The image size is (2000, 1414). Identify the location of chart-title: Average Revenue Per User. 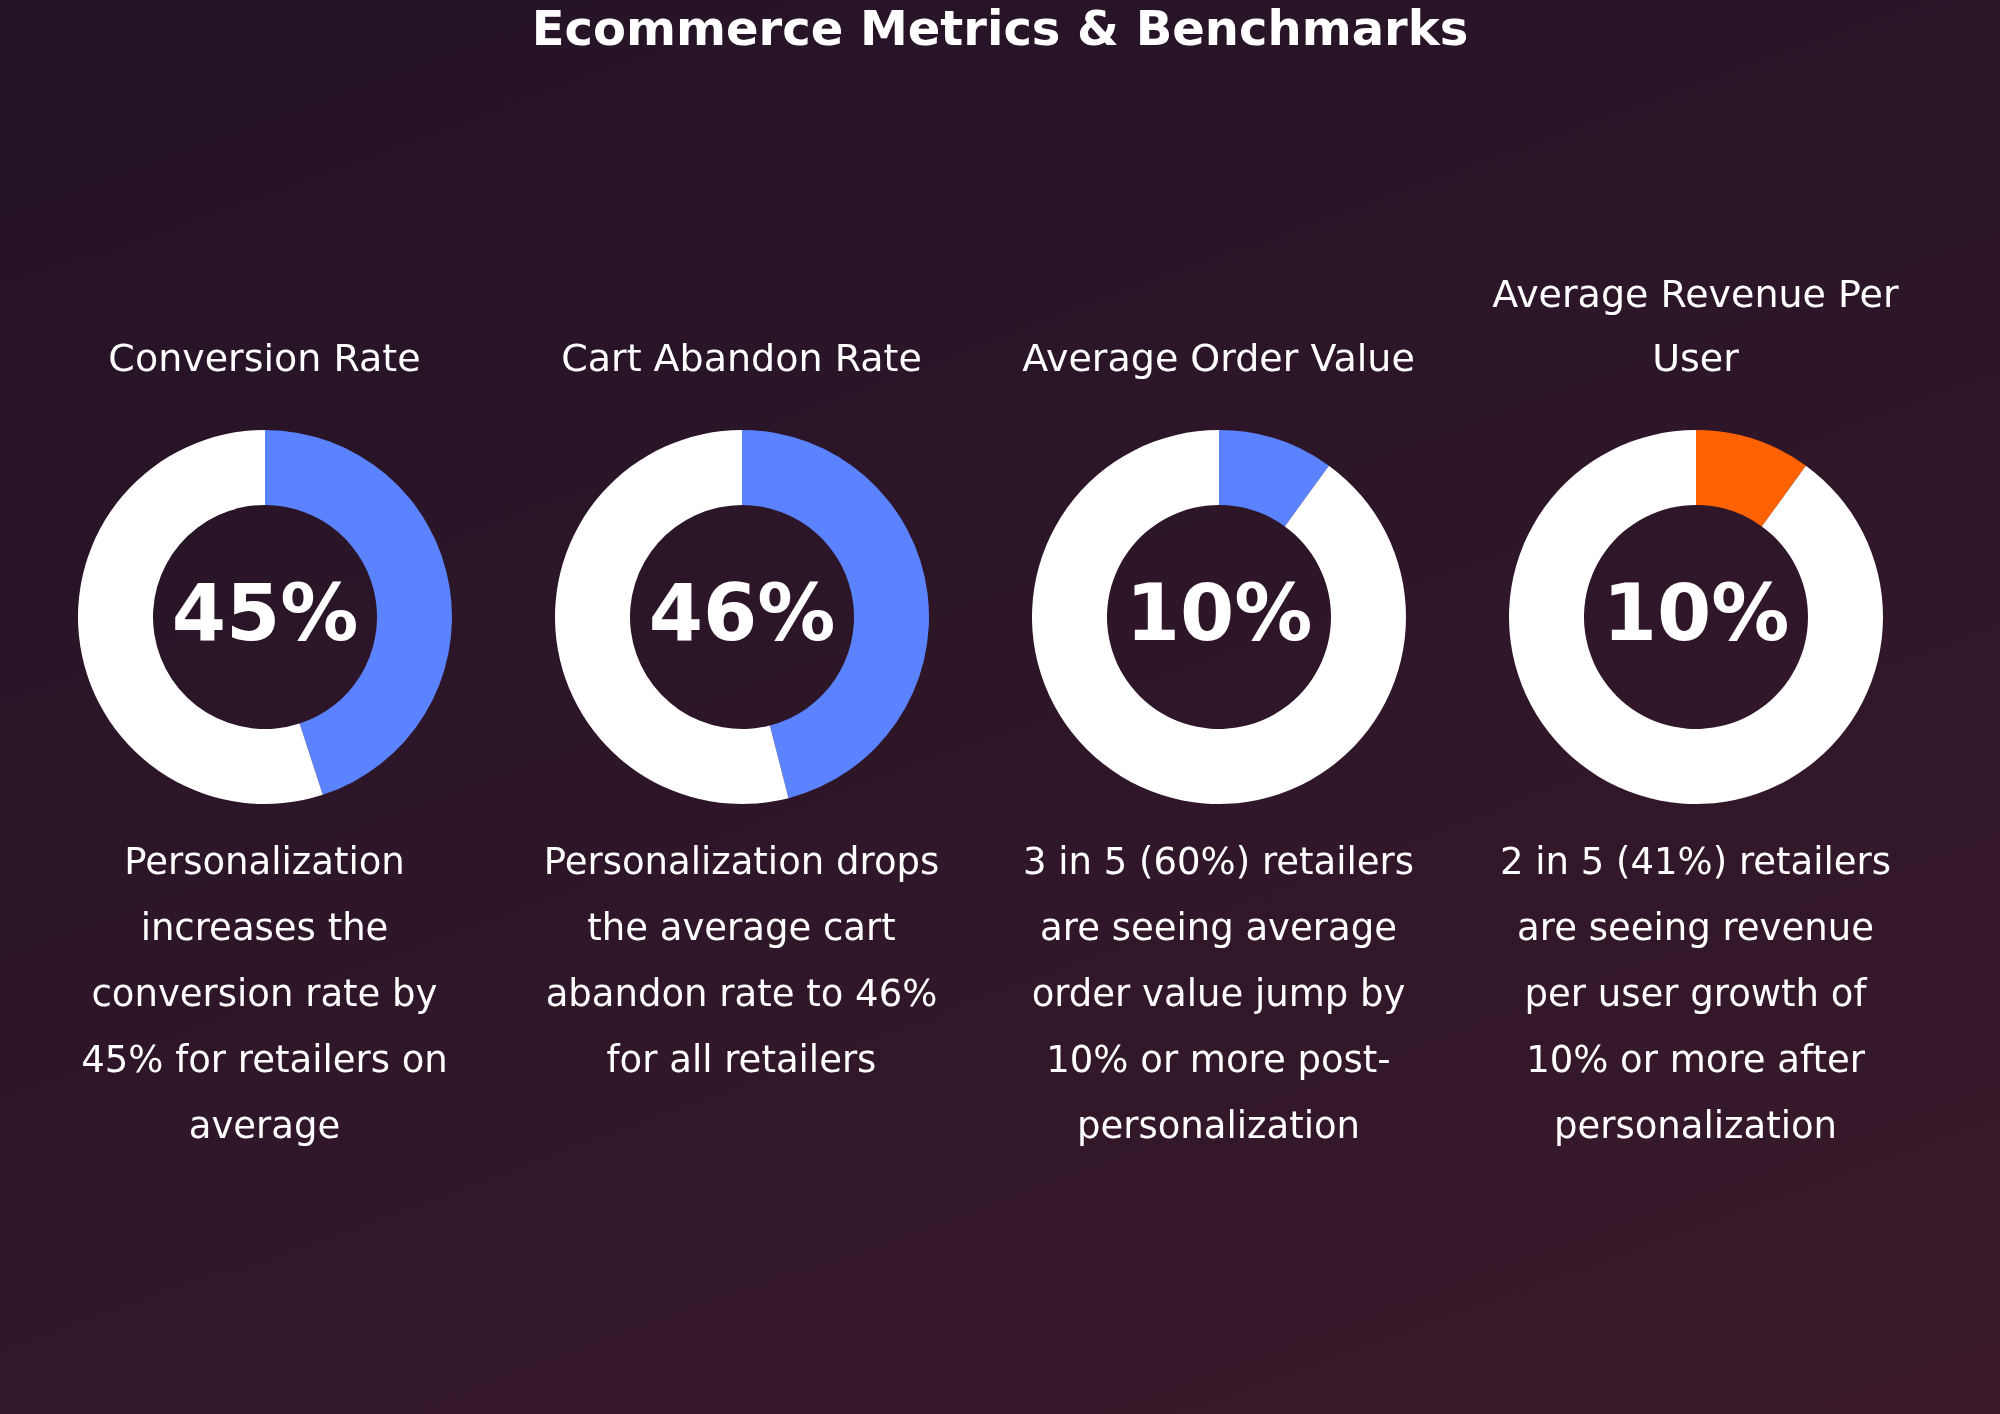
(1695, 326).